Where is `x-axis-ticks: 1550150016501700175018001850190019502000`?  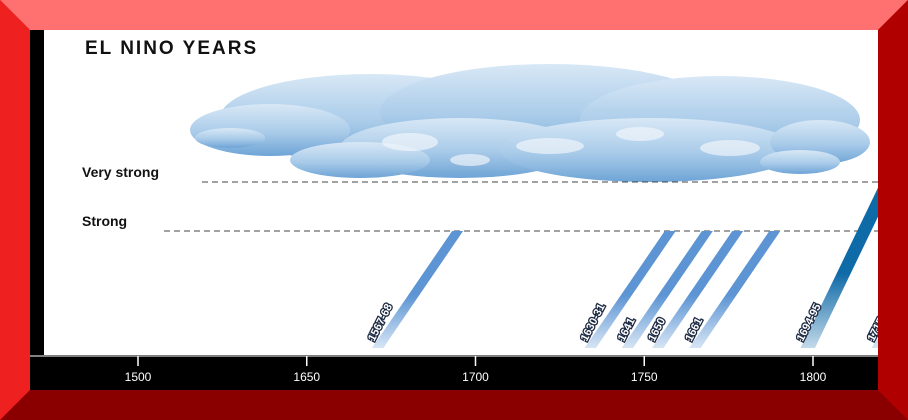 x-axis-ticks: 1550150016501700175018001850190019502000 is located at coordinates (454, 369).